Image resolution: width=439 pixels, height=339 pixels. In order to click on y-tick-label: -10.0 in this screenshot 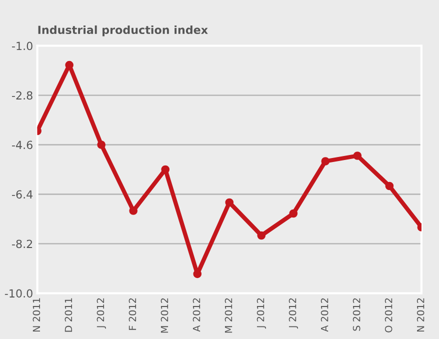, I will do `click(18, 293)`.